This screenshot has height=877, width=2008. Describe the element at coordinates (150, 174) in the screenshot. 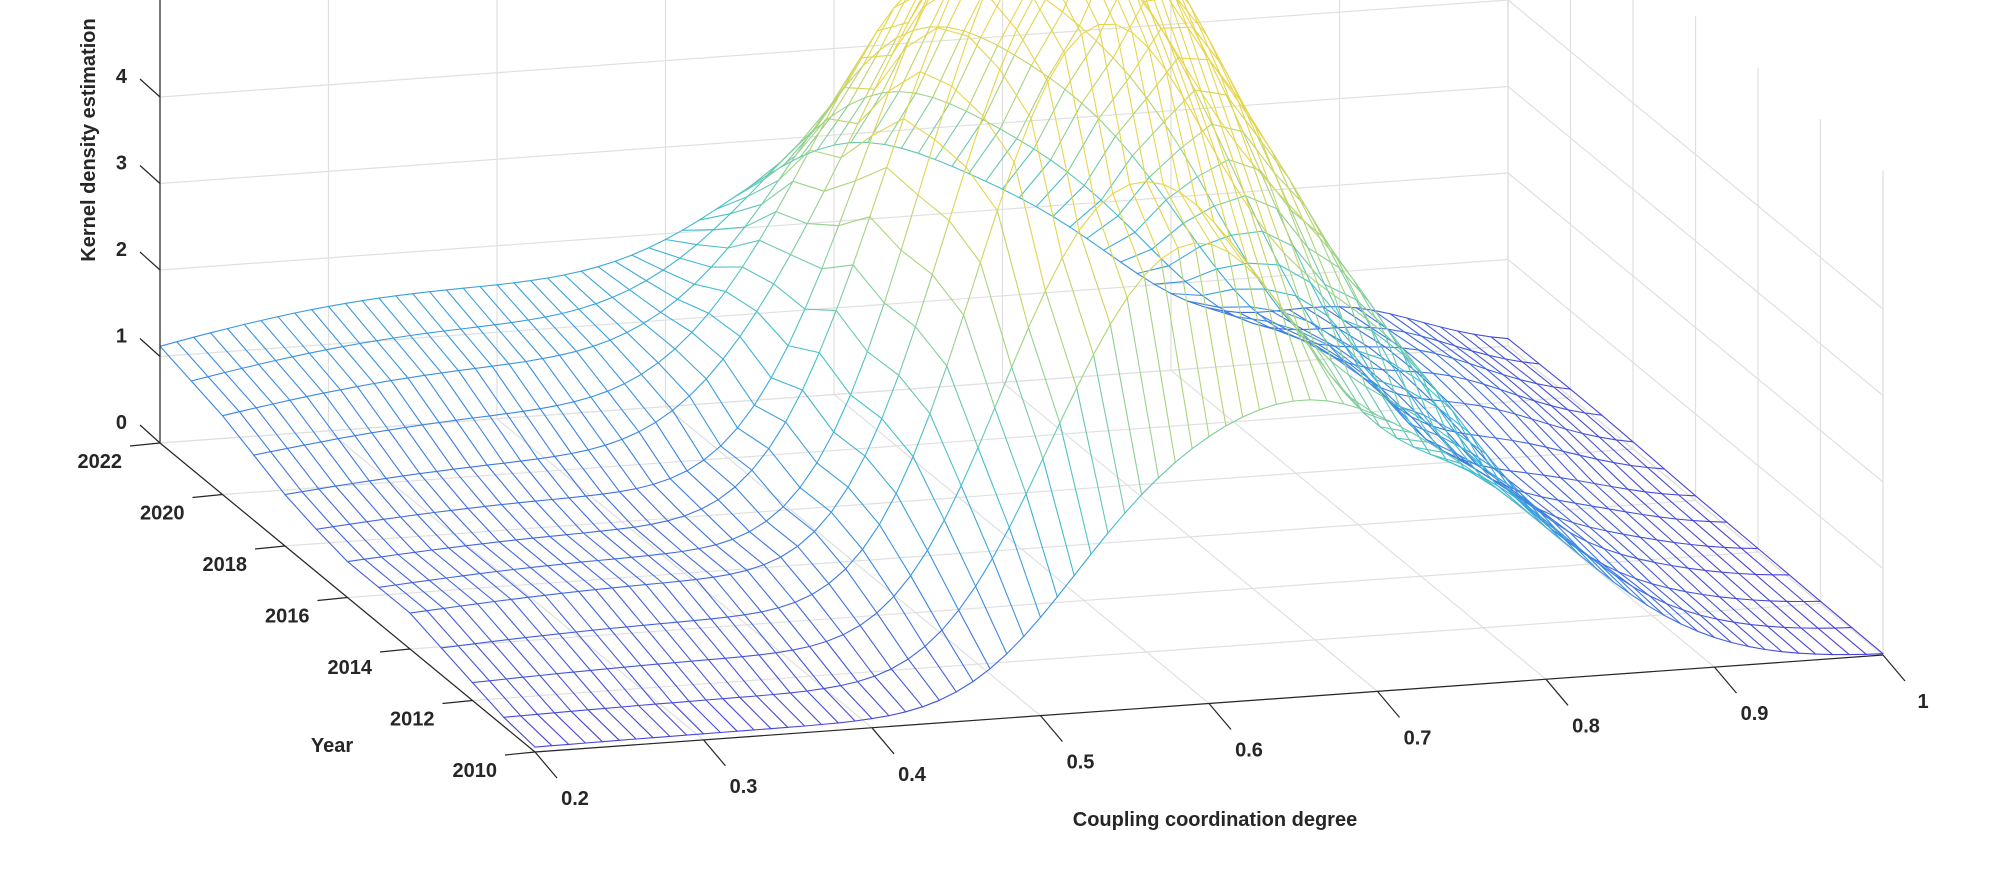

I see `z-tick` at that location.